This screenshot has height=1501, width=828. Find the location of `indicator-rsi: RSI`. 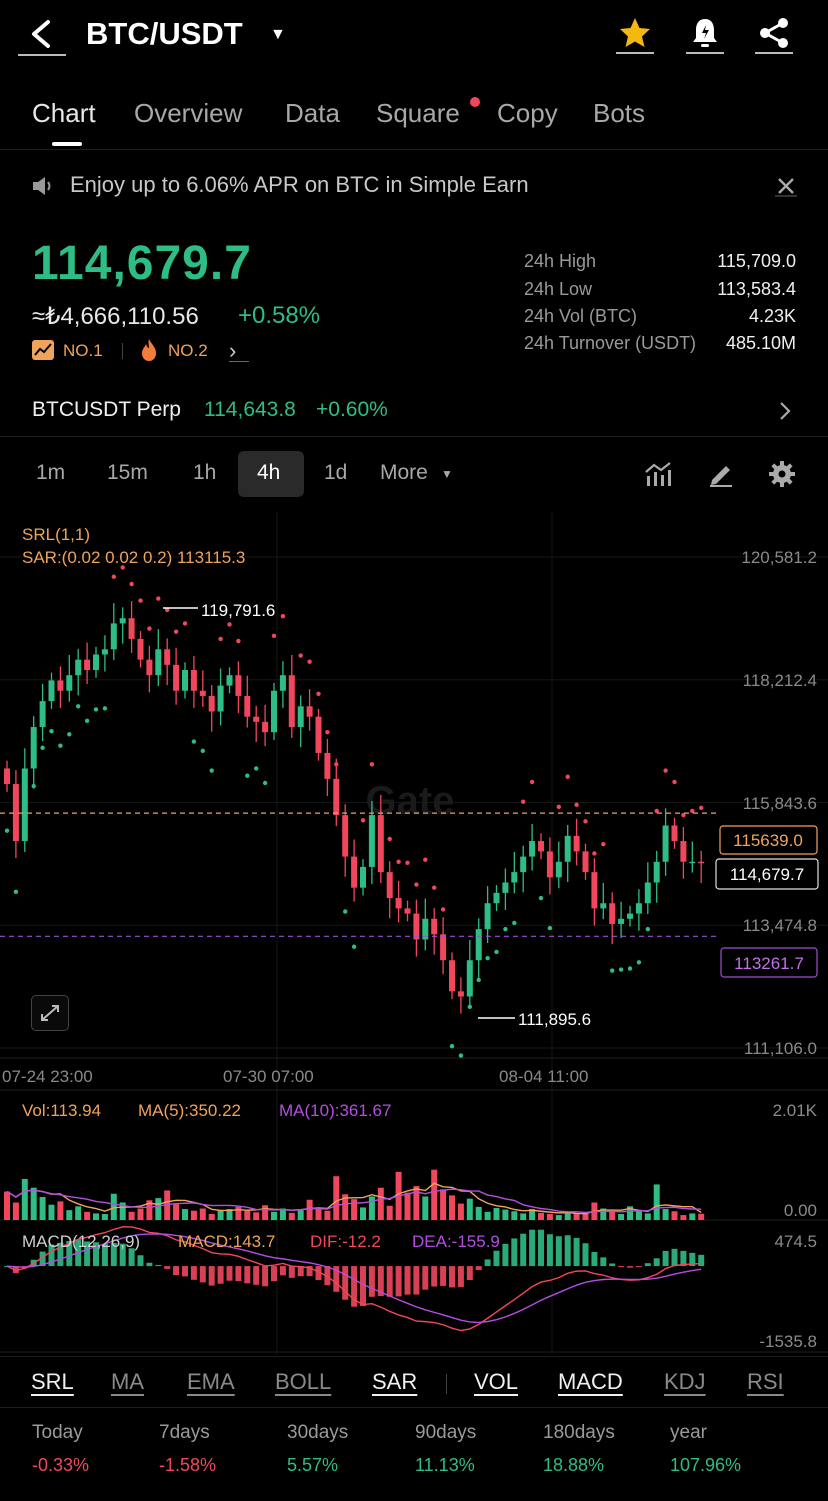

indicator-rsi: RSI is located at coordinates (765, 1381).